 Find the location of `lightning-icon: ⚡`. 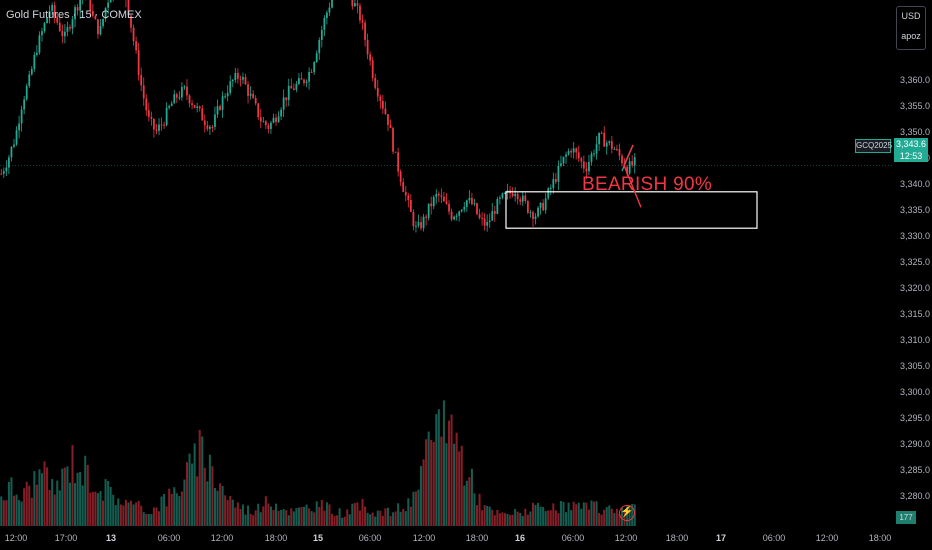

lightning-icon: ⚡ is located at coordinates (627, 513).